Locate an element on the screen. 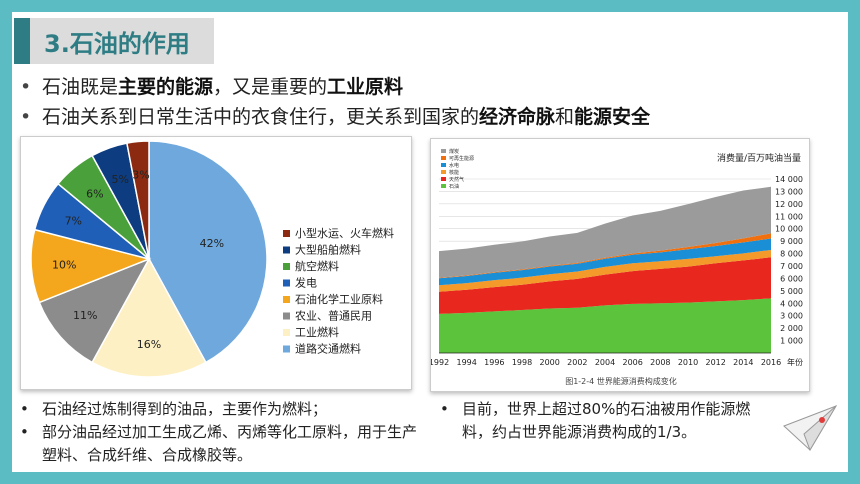  x-tick-label: 2002 is located at coordinates (577, 362).